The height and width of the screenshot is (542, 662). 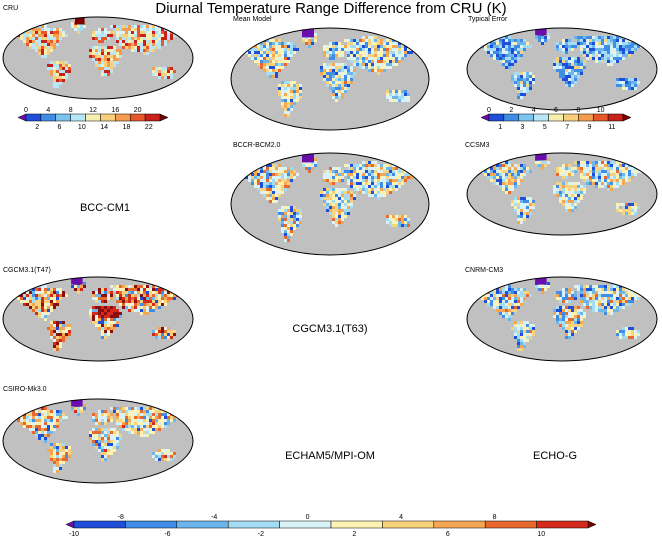 What do you see at coordinates (27, 270) in the screenshot?
I see `panel-label-cgcm-t47: CGCM3.1(T47)` at bounding box center [27, 270].